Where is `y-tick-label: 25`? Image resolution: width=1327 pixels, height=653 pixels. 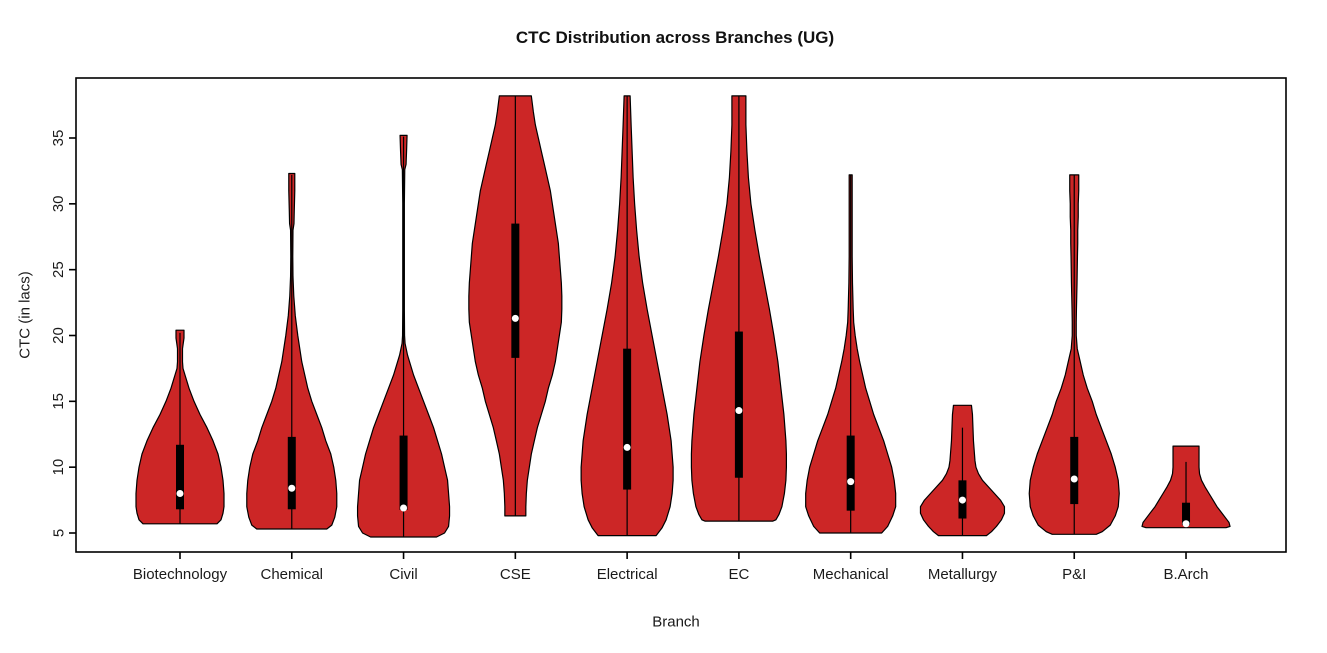 y-tick-label: 25 is located at coordinates (58, 269).